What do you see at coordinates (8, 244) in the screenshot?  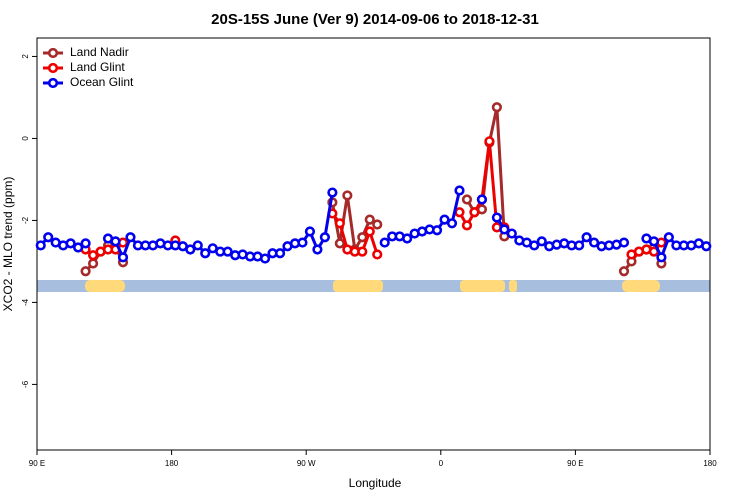 I see `y-axis-label: XCO2 - MLO trend (ppm)` at bounding box center [8, 244].